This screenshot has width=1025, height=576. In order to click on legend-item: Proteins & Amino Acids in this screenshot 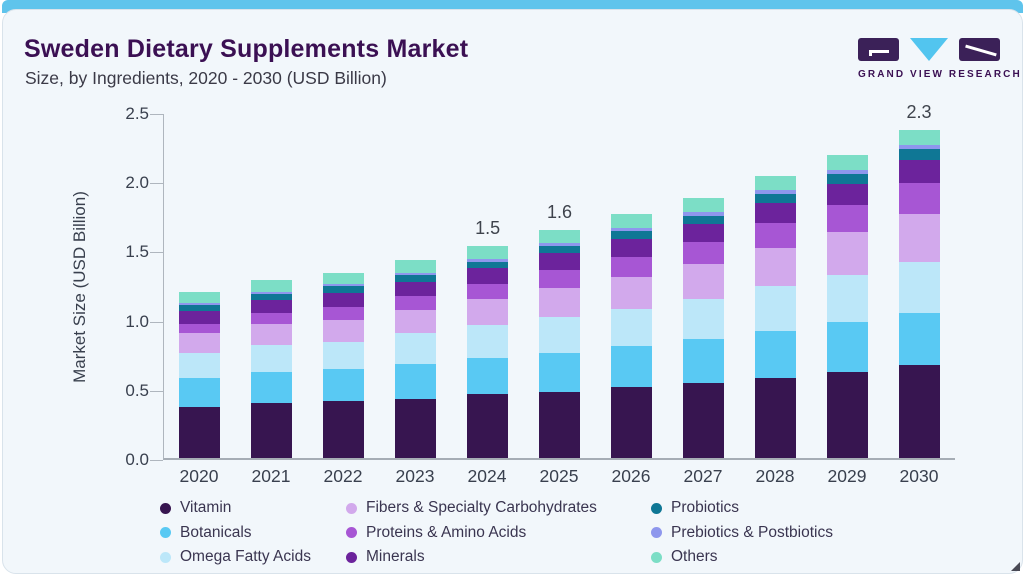, I will do `click(471, 533)`.